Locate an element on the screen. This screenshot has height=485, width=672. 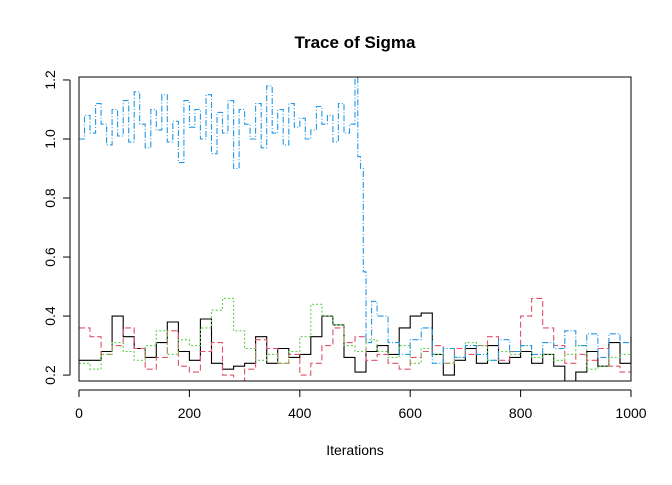
x-tick-label: 0 is located at coordinates (79, 413).